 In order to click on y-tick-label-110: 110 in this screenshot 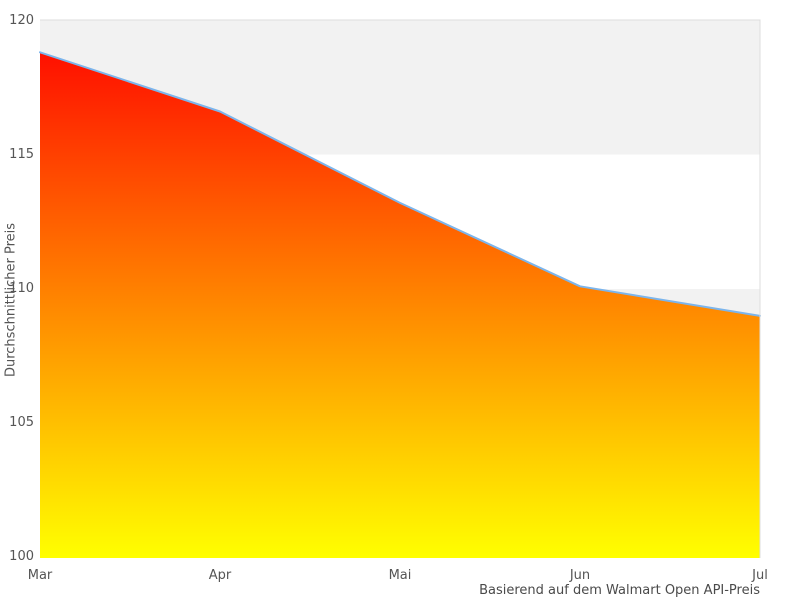, I will do `click(21, 288)`.